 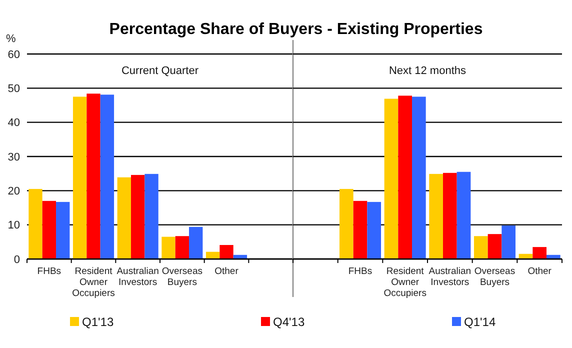 What do you see at coordinates (296, 29) in the screenshot?
I see `chart-title: Percentage Share of Buyers - Existing Properties` at bounding box center [296, 29].